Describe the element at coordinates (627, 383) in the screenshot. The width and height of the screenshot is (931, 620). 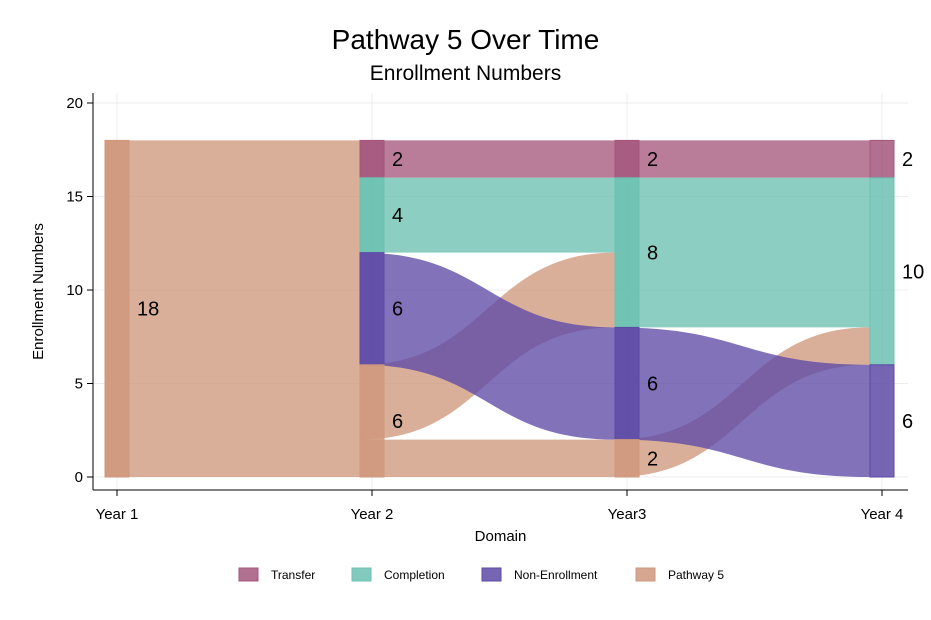
I see `node-non-enrollment-stage2` at that location.